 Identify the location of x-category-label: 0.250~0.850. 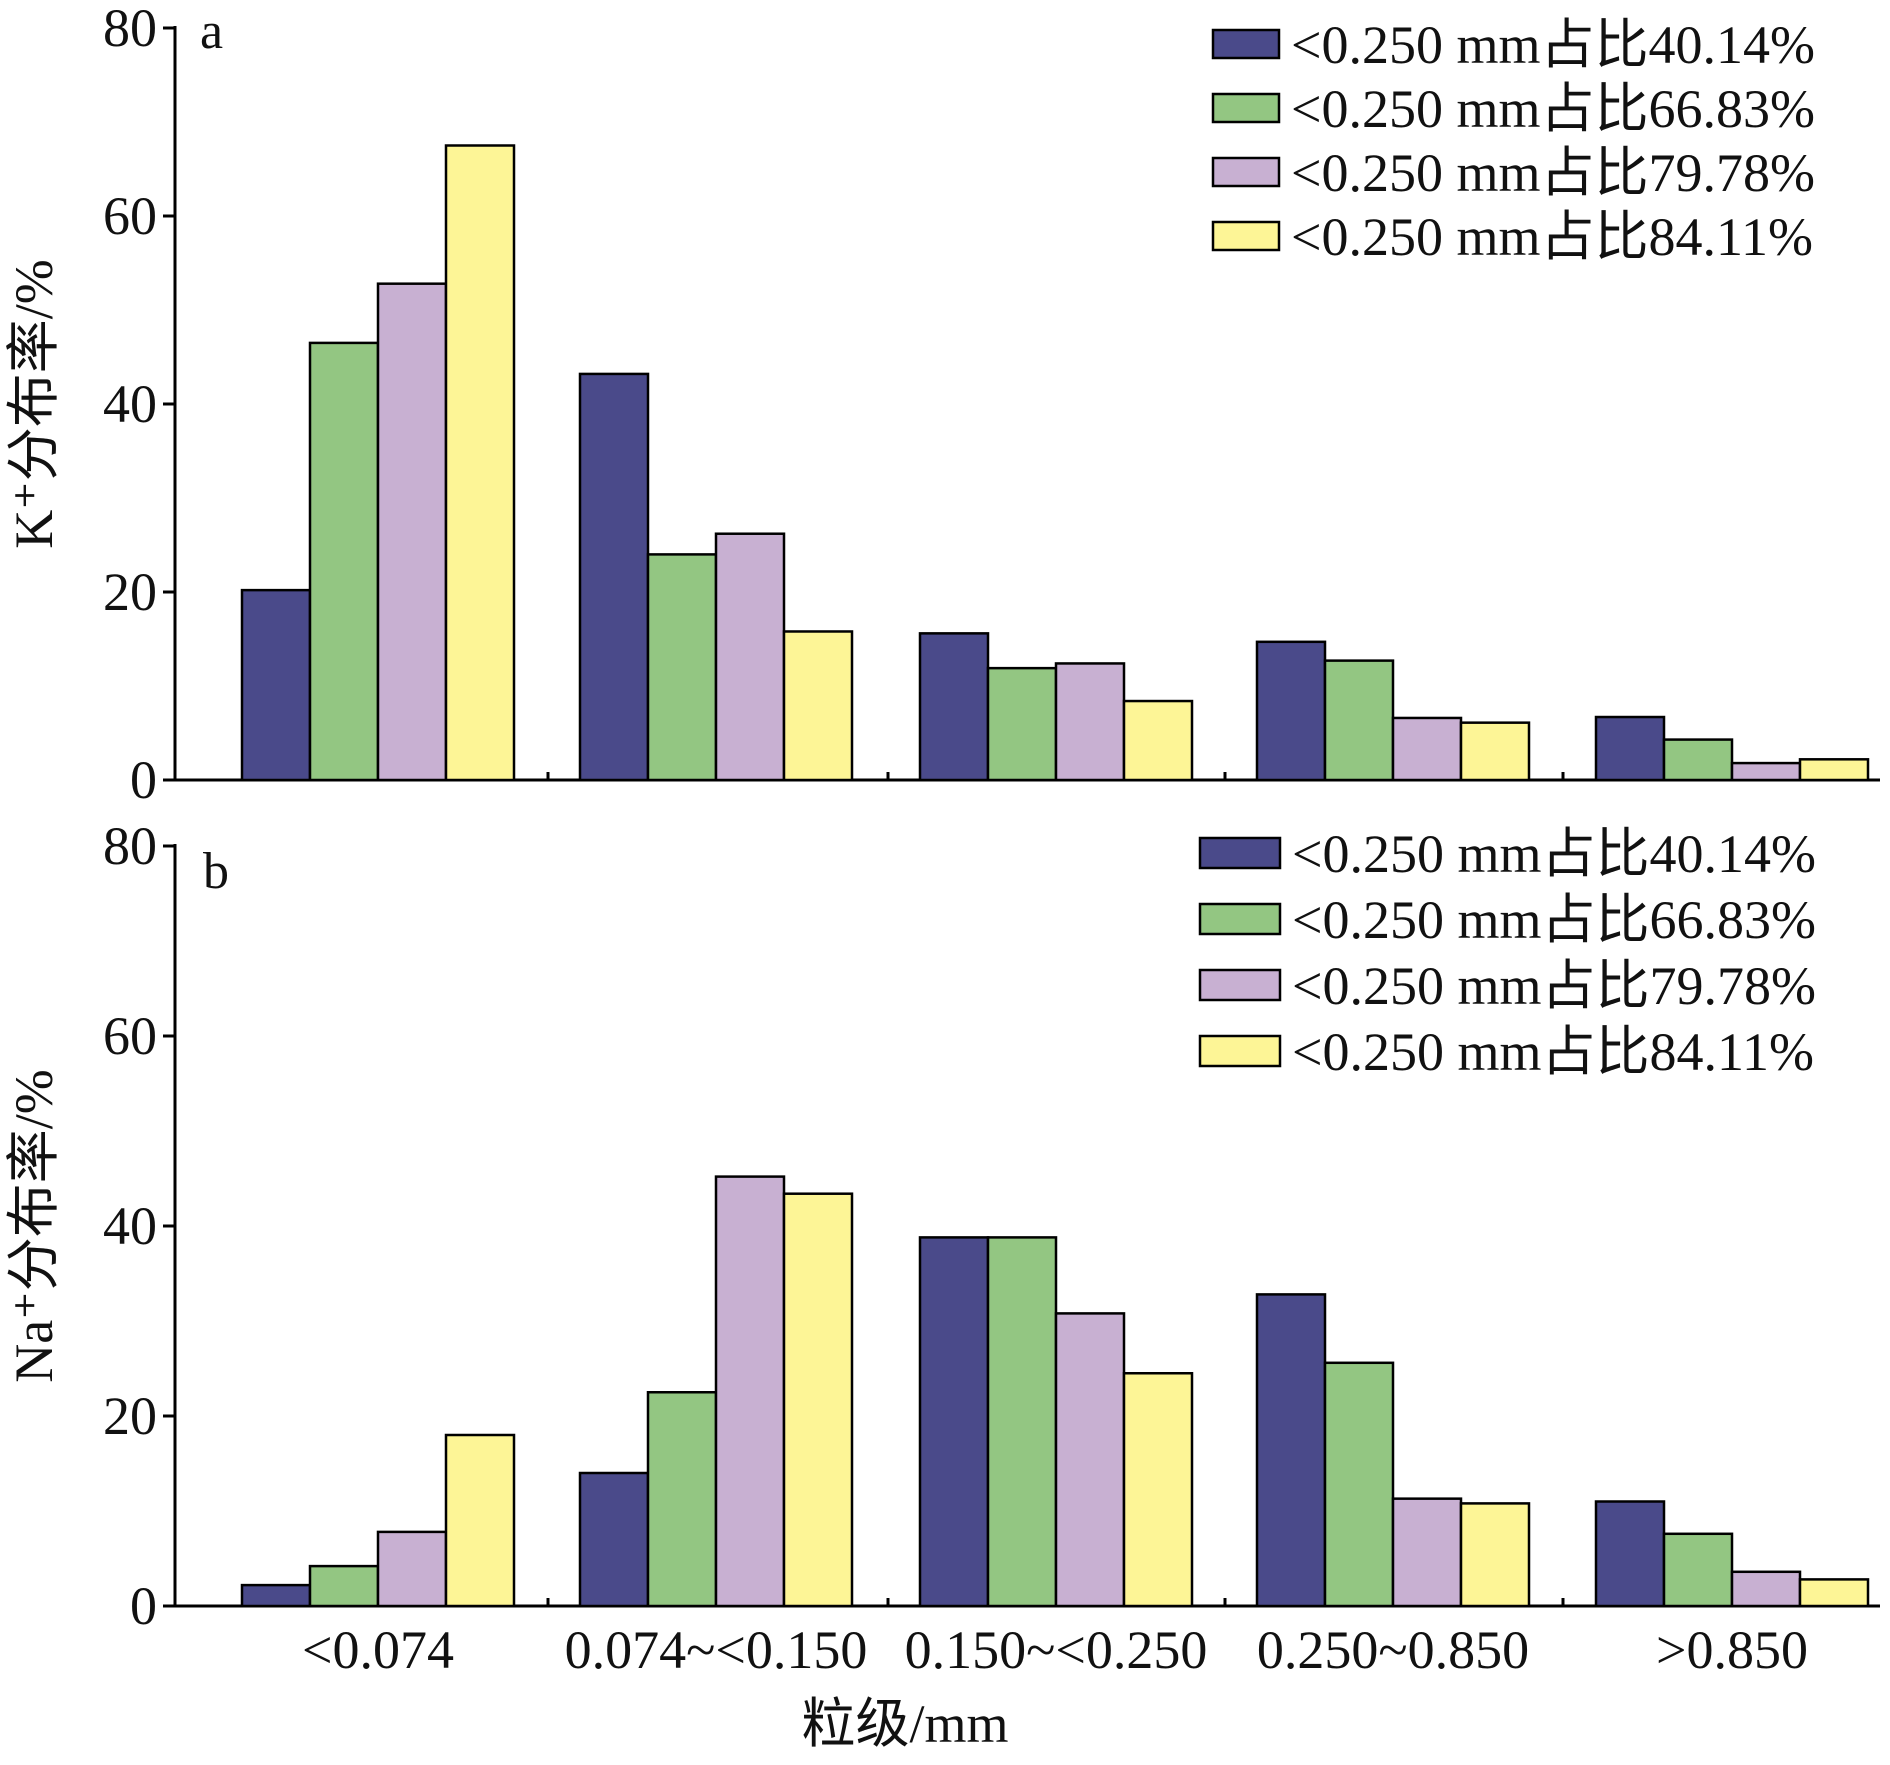
(1393, 1650).